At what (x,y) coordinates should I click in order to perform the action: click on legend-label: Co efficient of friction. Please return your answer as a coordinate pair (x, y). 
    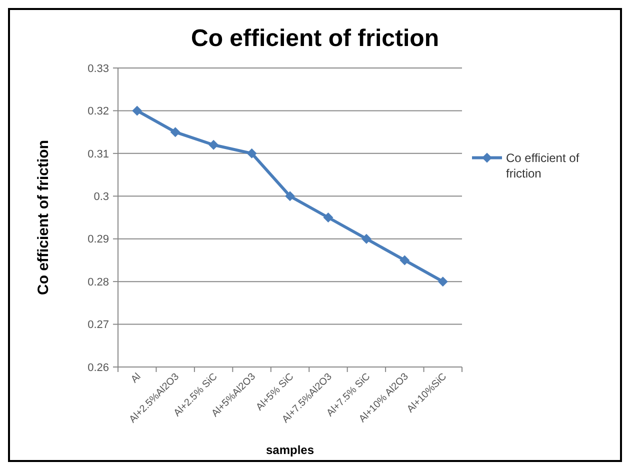
    Looking at the image, I should click on (543, 165).